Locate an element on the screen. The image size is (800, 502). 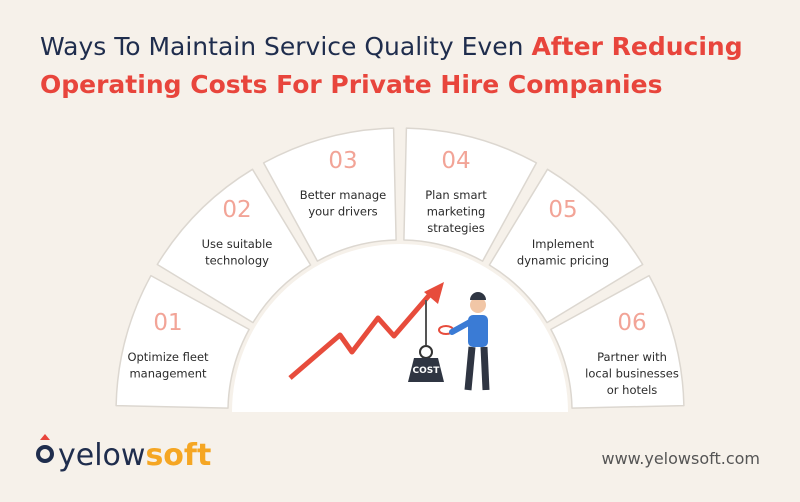
logo-roof is located at coordinates (45, 437).